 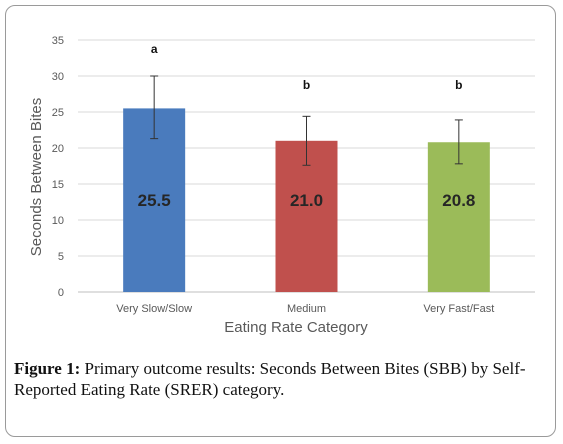 What do you see at coordinates (58, 113) in the screenshot?
I see `y-tick-label: 25` at bounding box center [58, 113].